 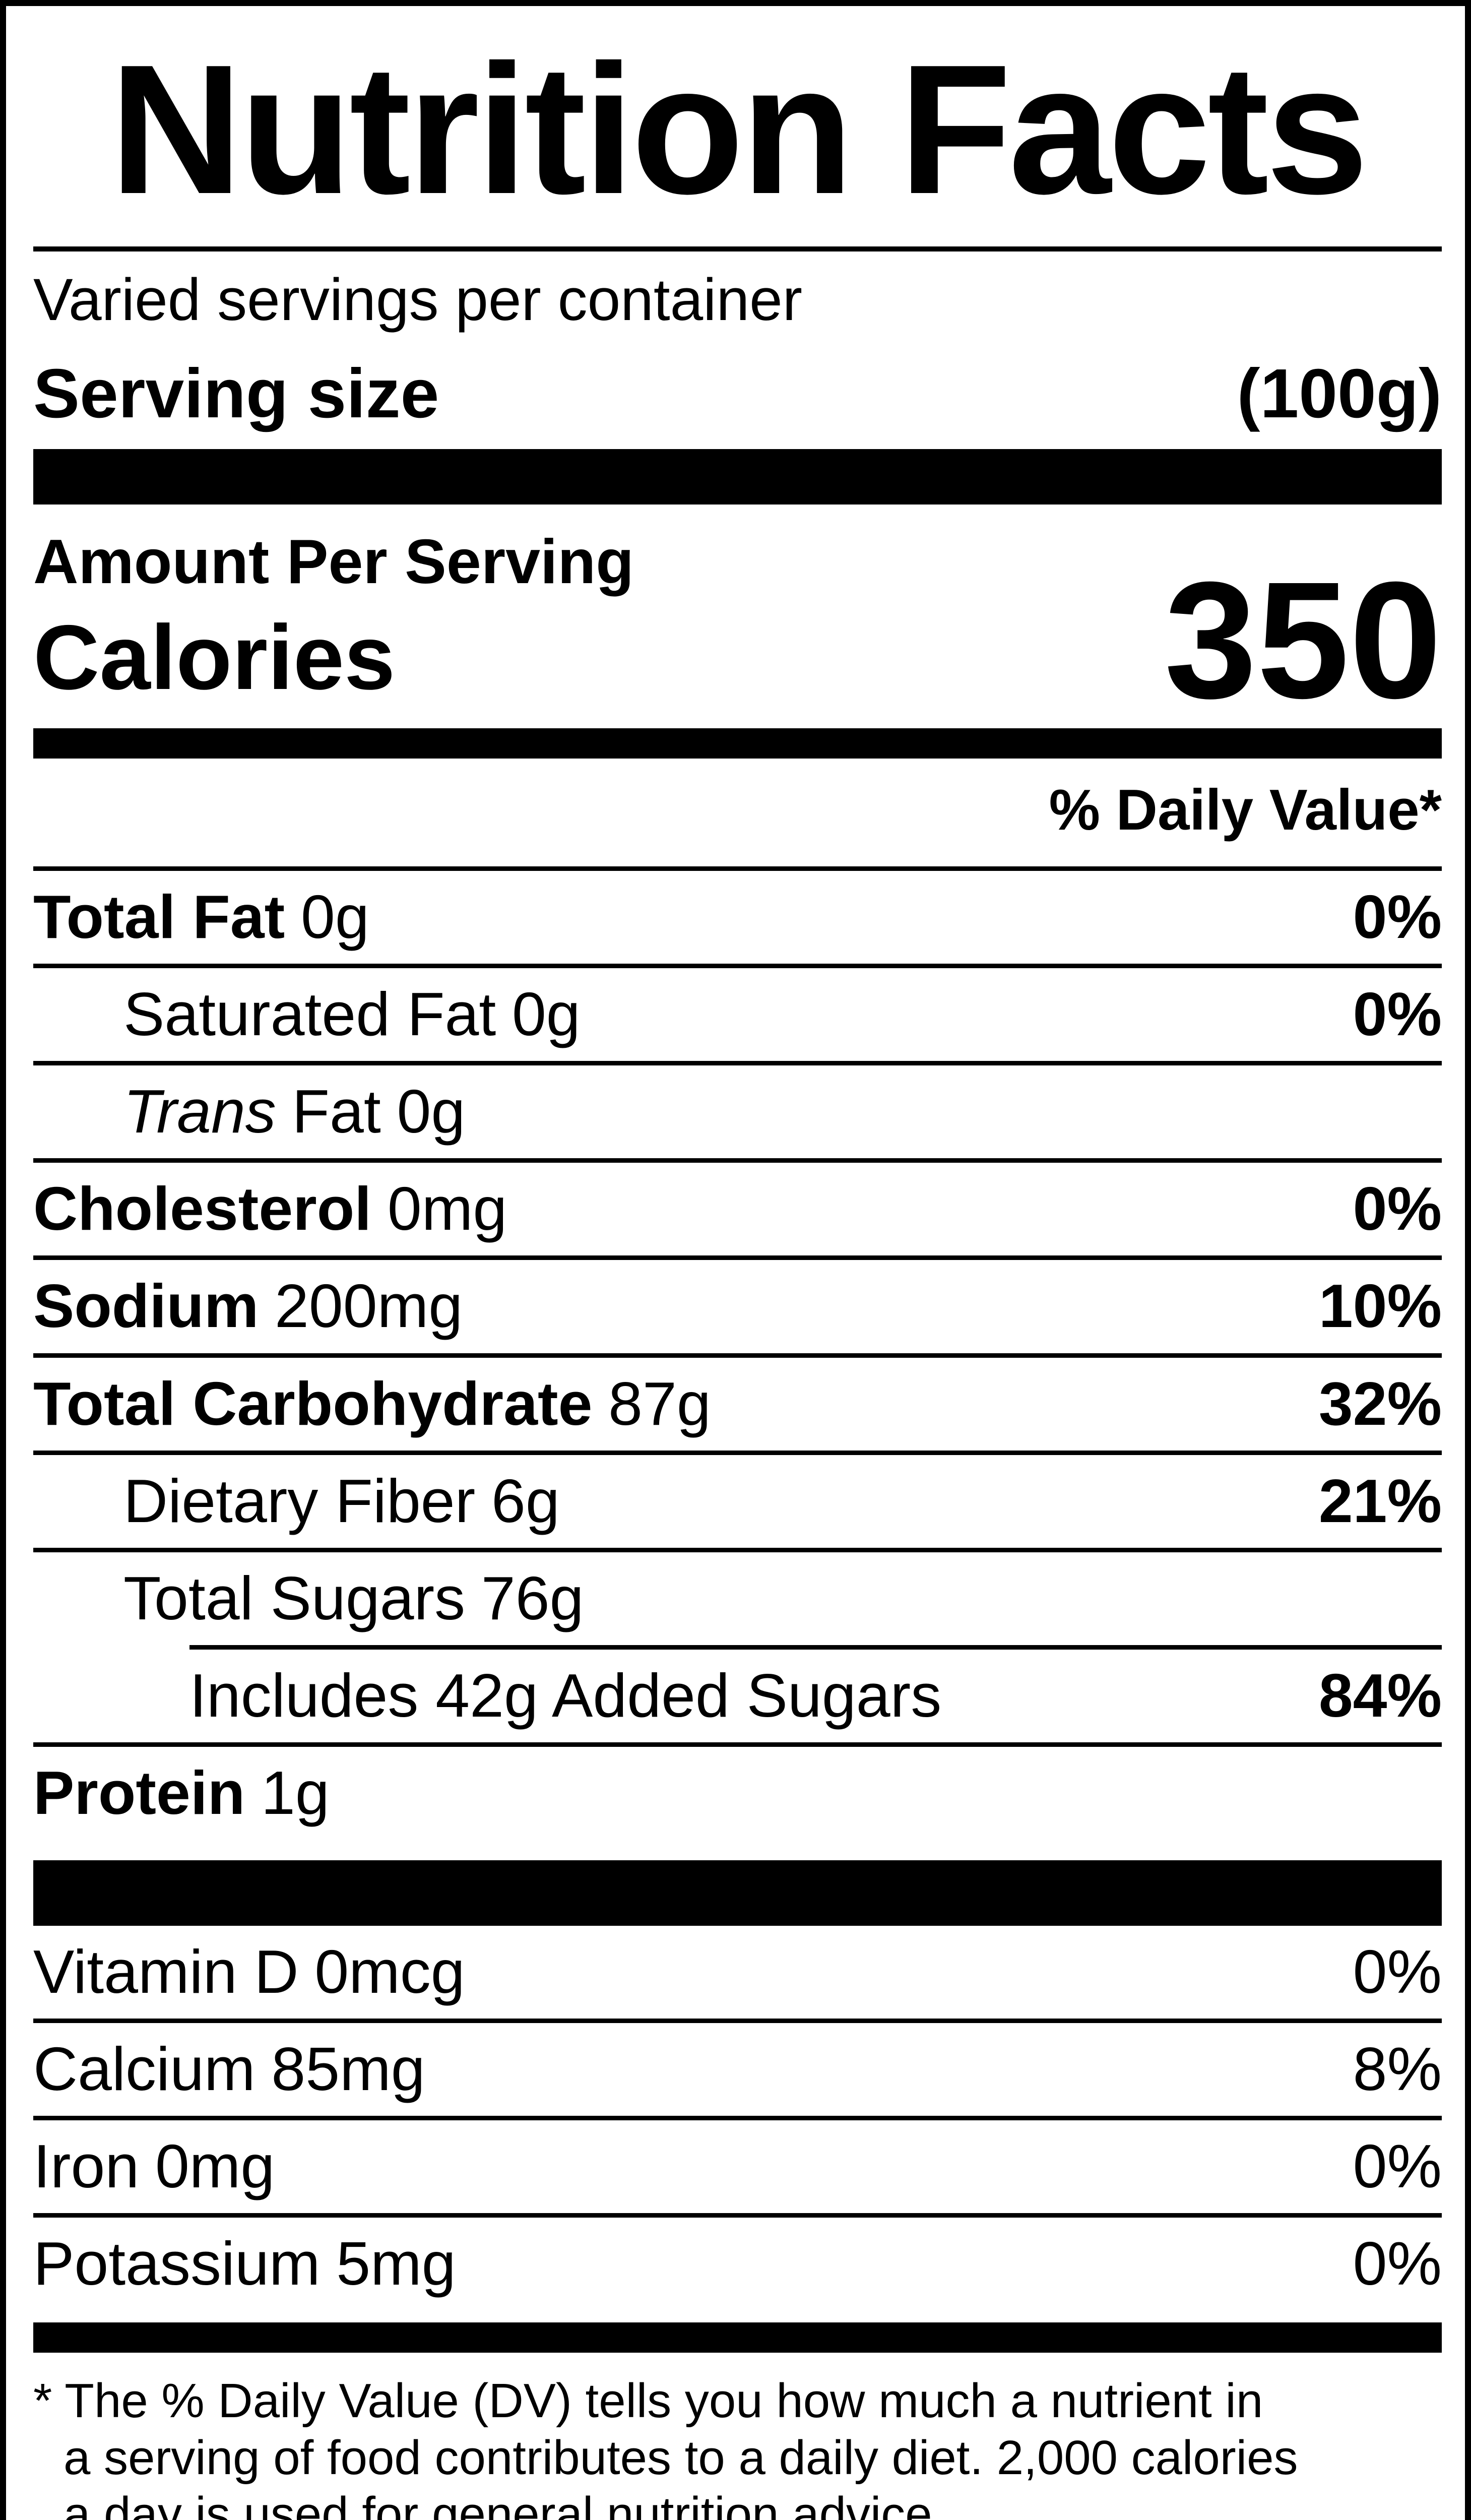 I want to click on nutrient-row-cholesterol: Cholesterol 0mg 0%, so click(x=737, y=1206).